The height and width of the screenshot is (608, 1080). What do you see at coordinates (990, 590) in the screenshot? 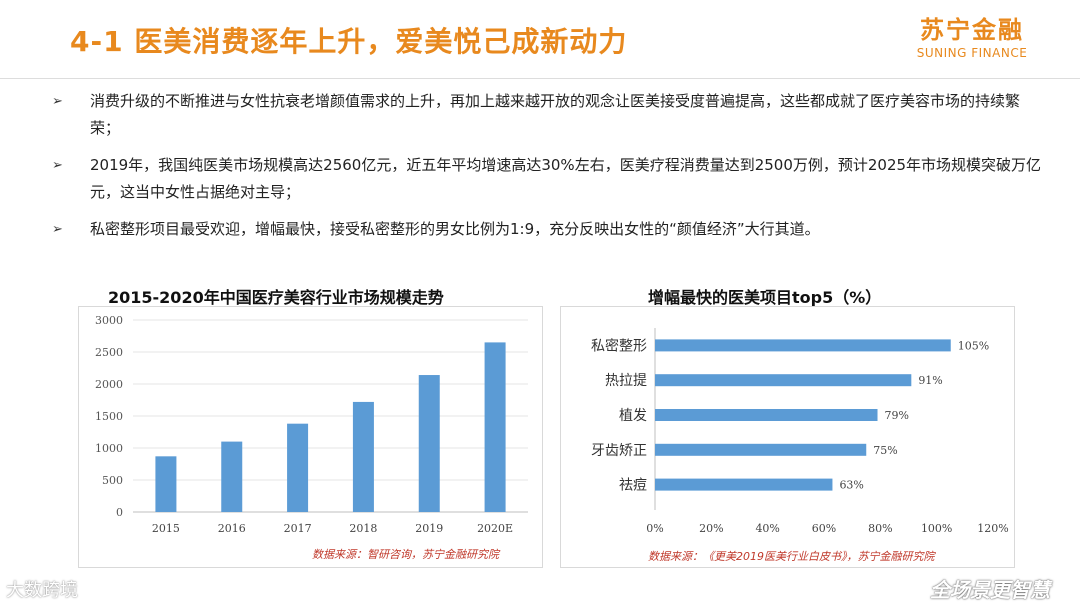
I see `watermark-right: 全场景更智慧` at bounding box center [990, 590].